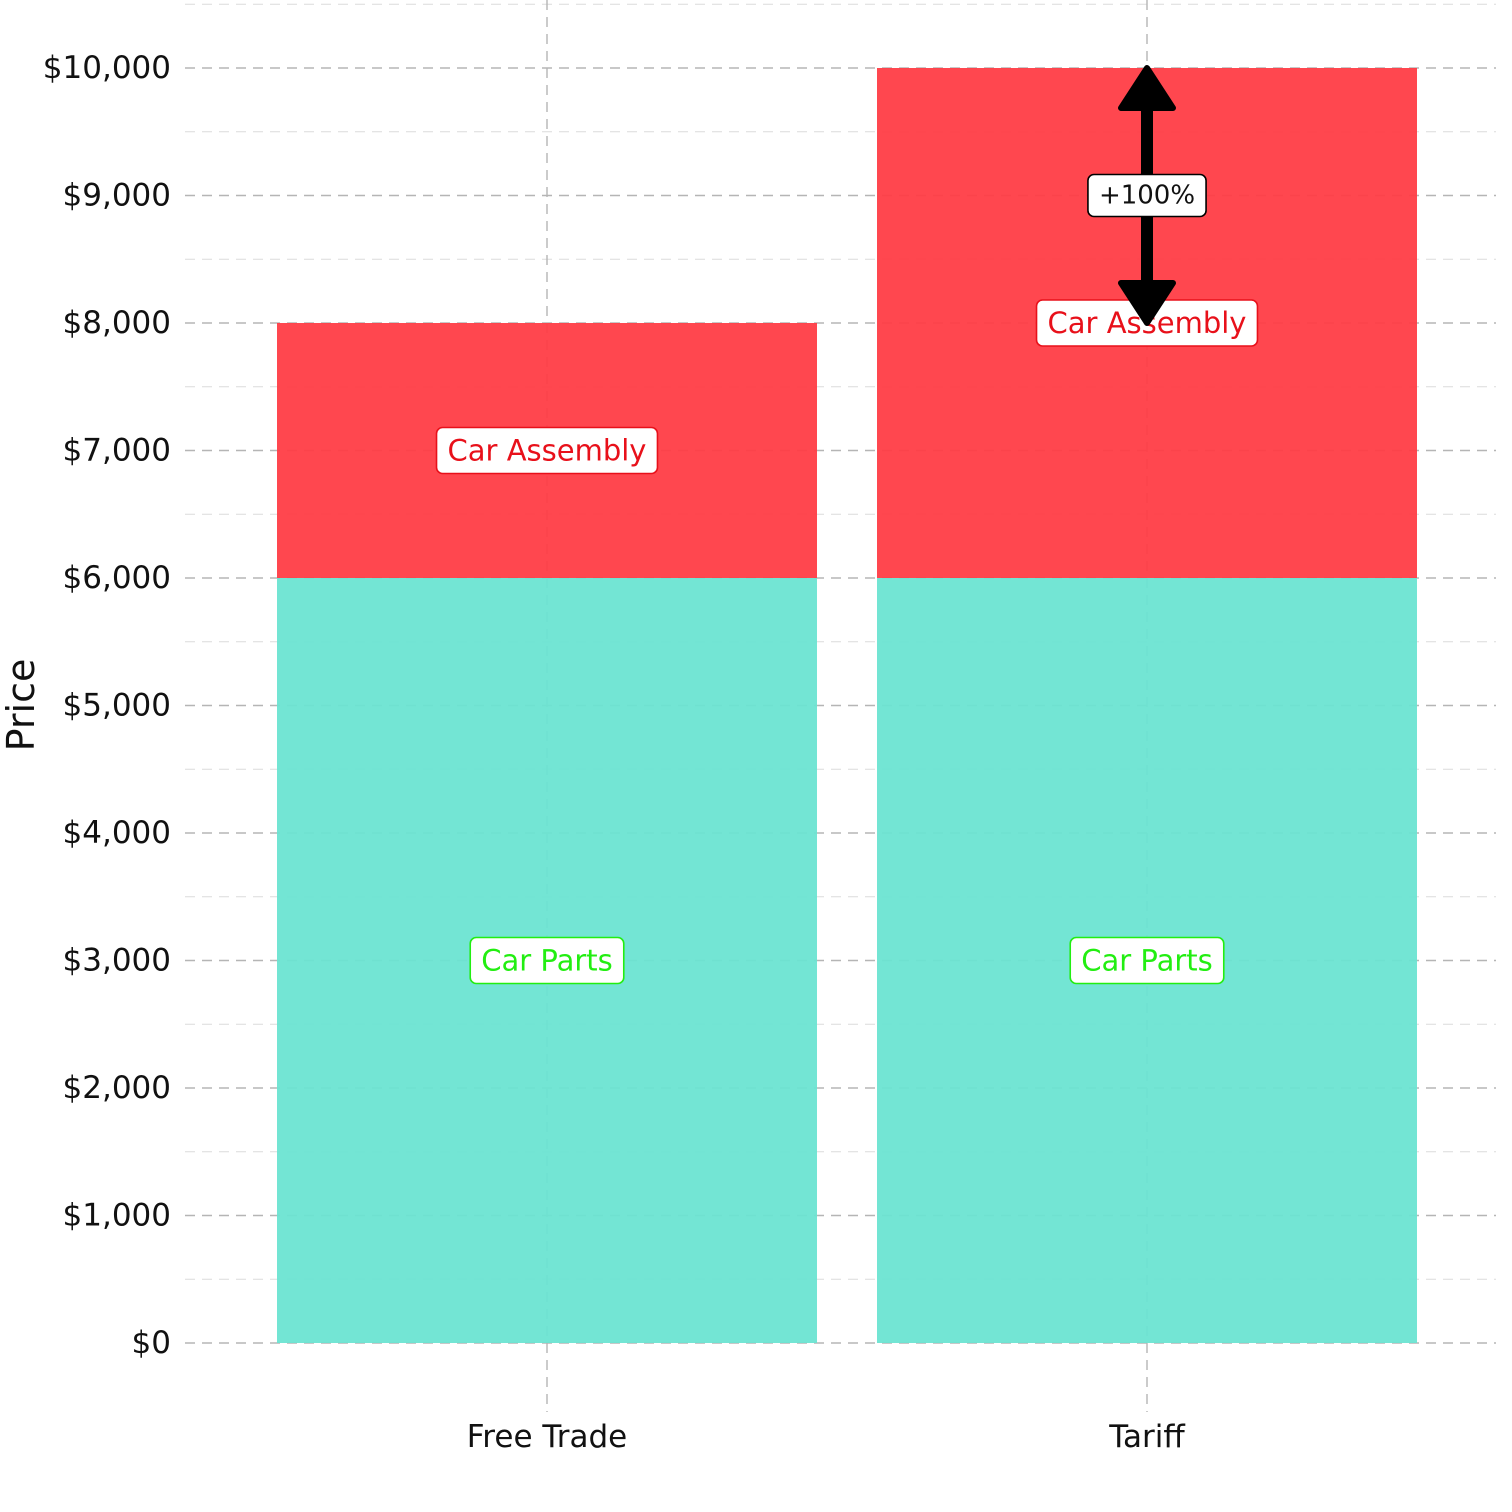 The width and height of the screenshot is (1512, 1512). Describe the element at coordinates (151, 1343) in the screenshot. I see `y-tick-label: $0` at that location.